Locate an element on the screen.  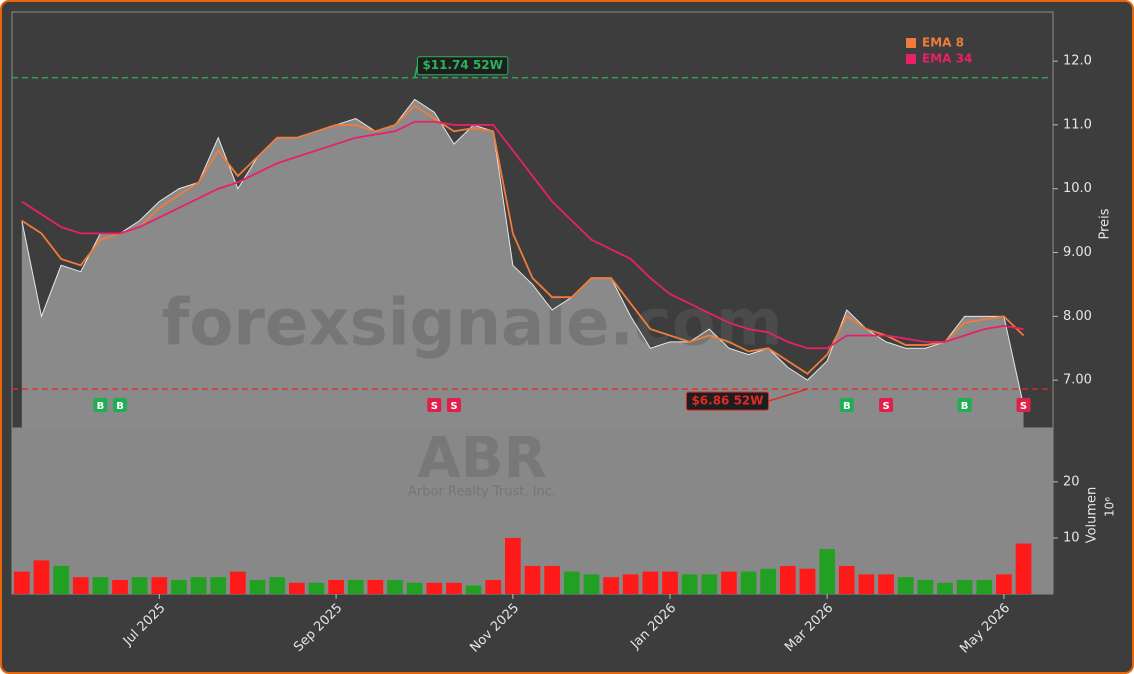
annotation-box is located at coordinates (462, 66).